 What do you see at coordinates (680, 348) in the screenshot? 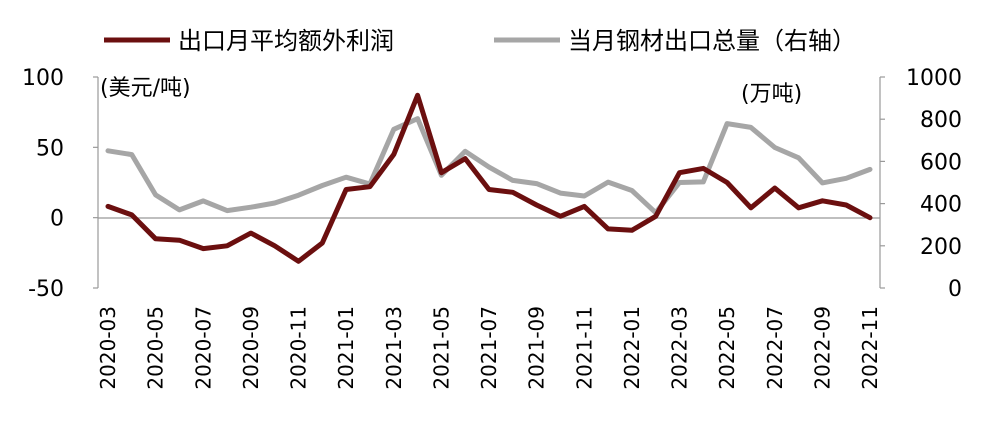
I see `x-tick-label: 2022-03` at bounding box center [680, 348].